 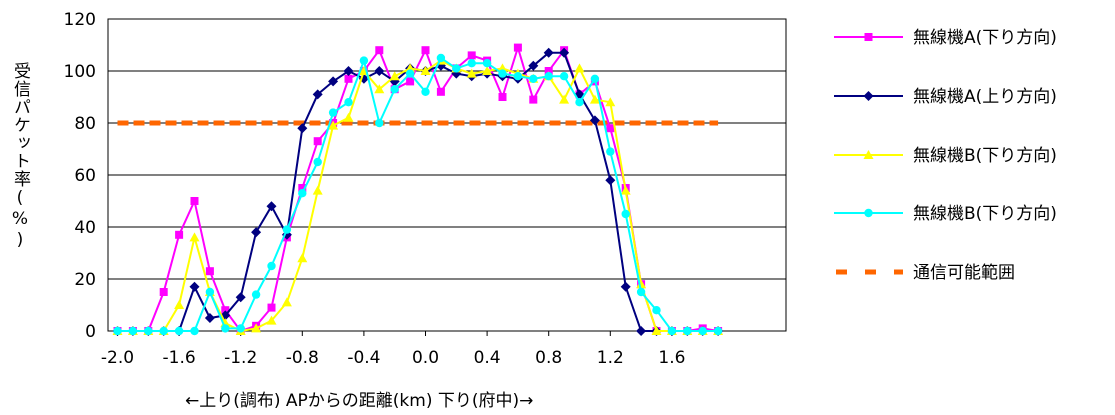 What do you see at coordinates (20, 156) in the screenshot?
I see `y-axis-label: 受信パケット率(%)` at bounding box center [20, 156].